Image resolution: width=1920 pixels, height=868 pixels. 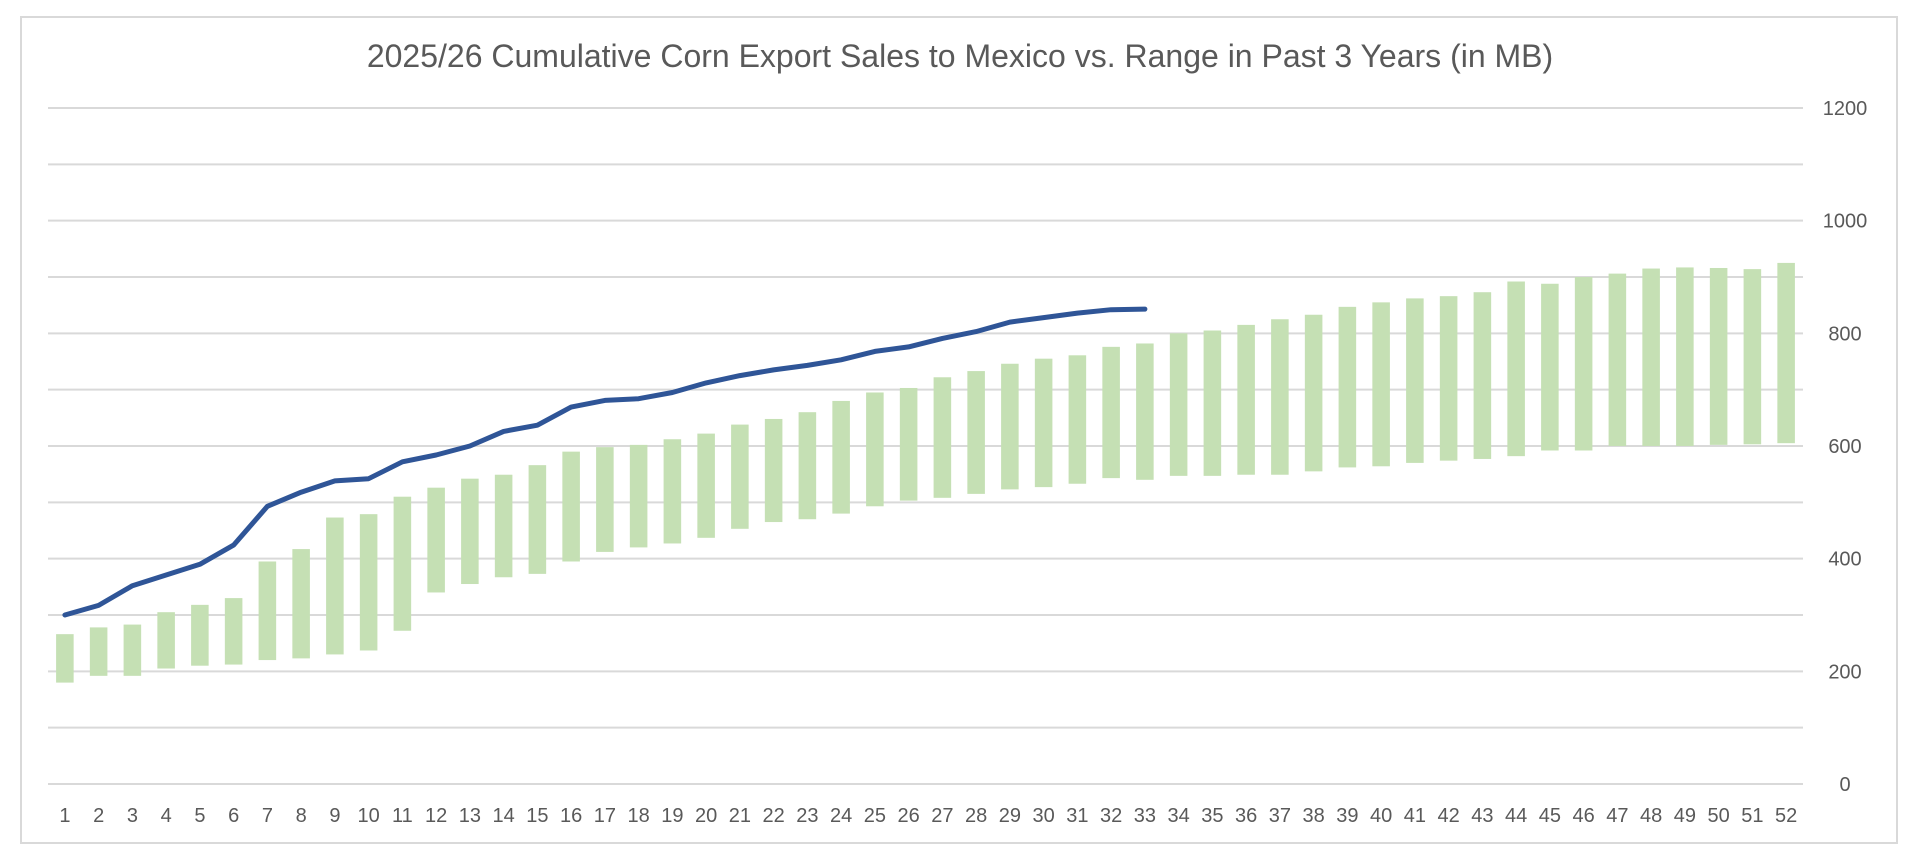 What do you see at coordinates (976, 816) in the screenshot?
I see `x-tick-label: 28` at bounding box center [976, 816].